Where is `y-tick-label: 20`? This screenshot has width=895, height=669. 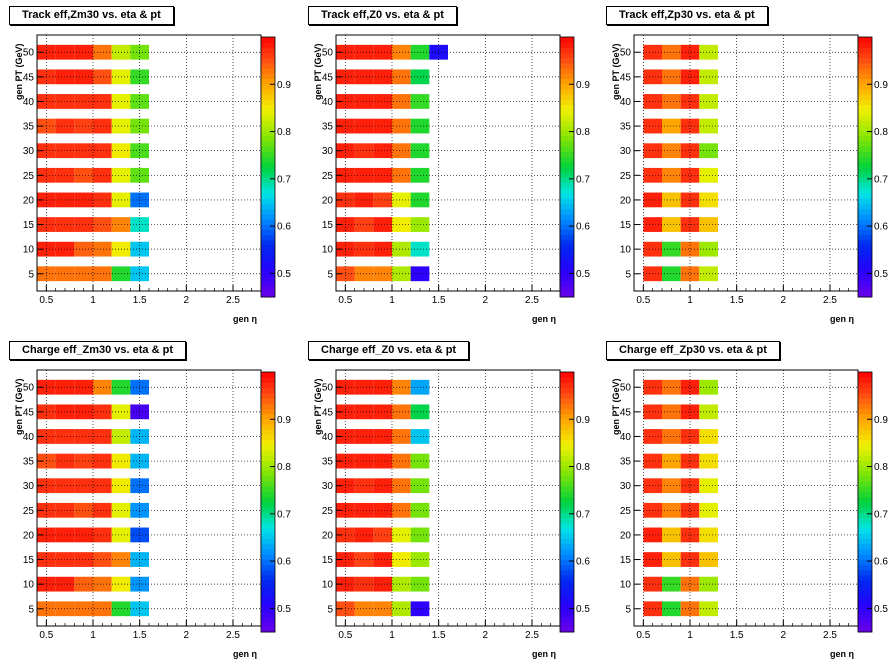 y-tick-label: 20 is located at coordinates (29, 535).